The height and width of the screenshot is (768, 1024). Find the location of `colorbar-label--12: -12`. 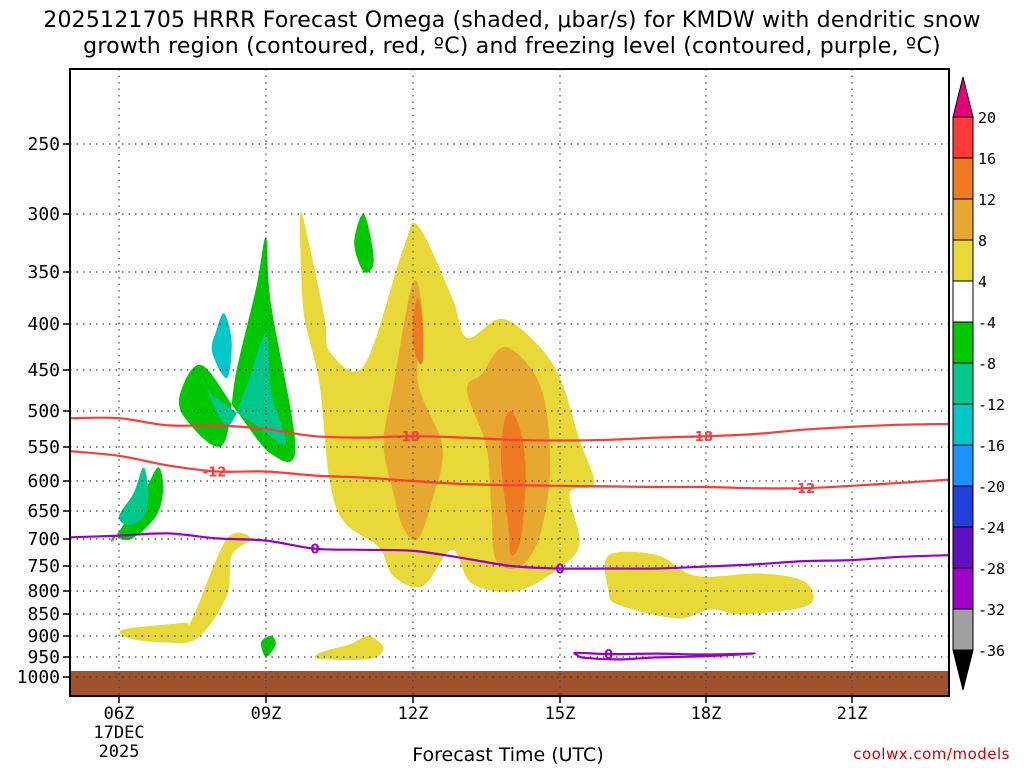

colorbar-label--12: -12 is located at coordinates (991, 405).